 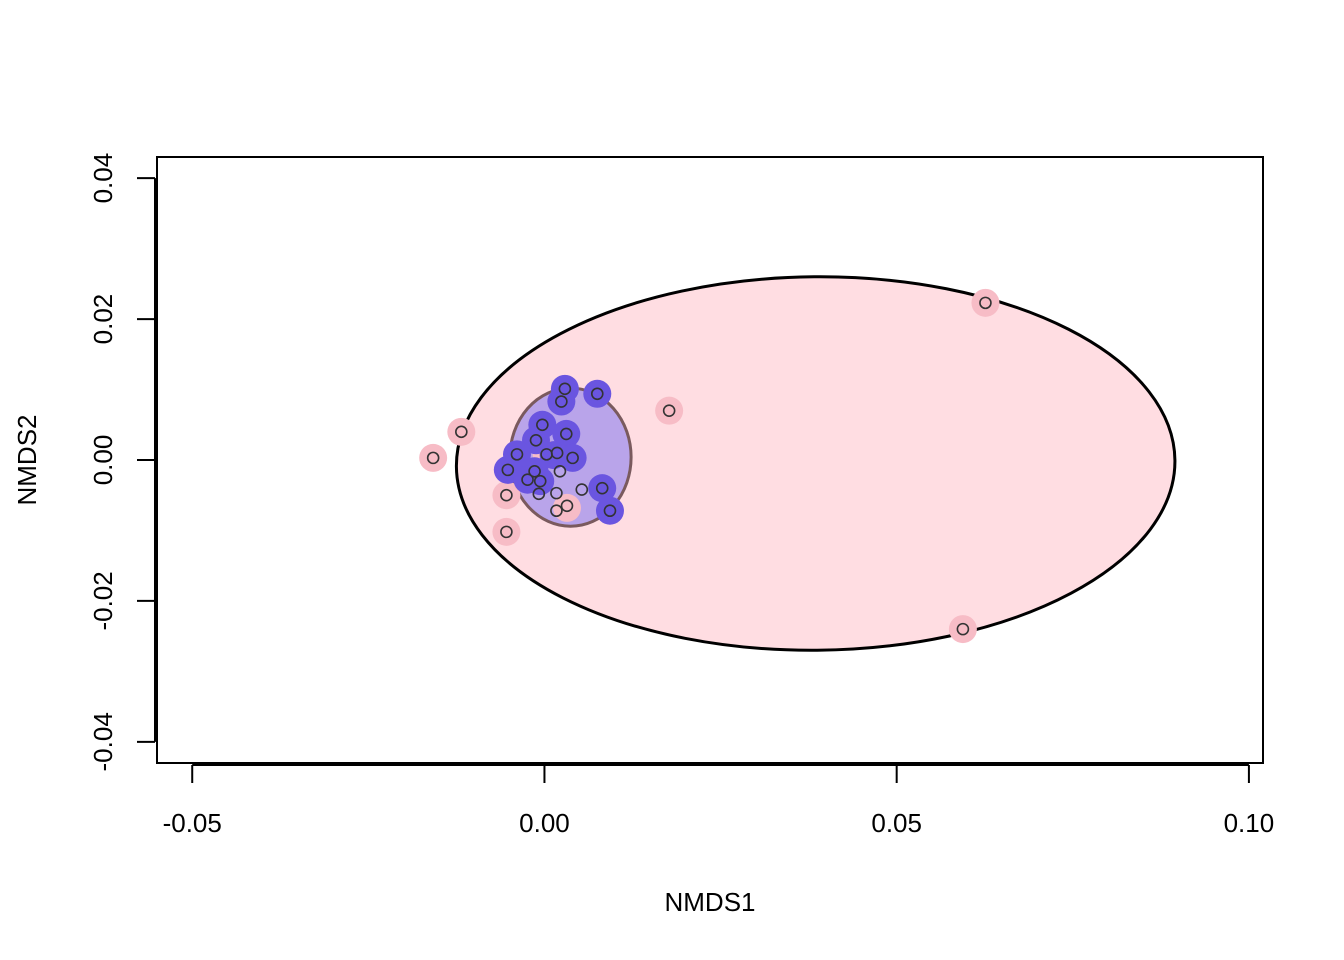 I want to click on y-tick-label-3: 0.00, so click(x=103, y=460).